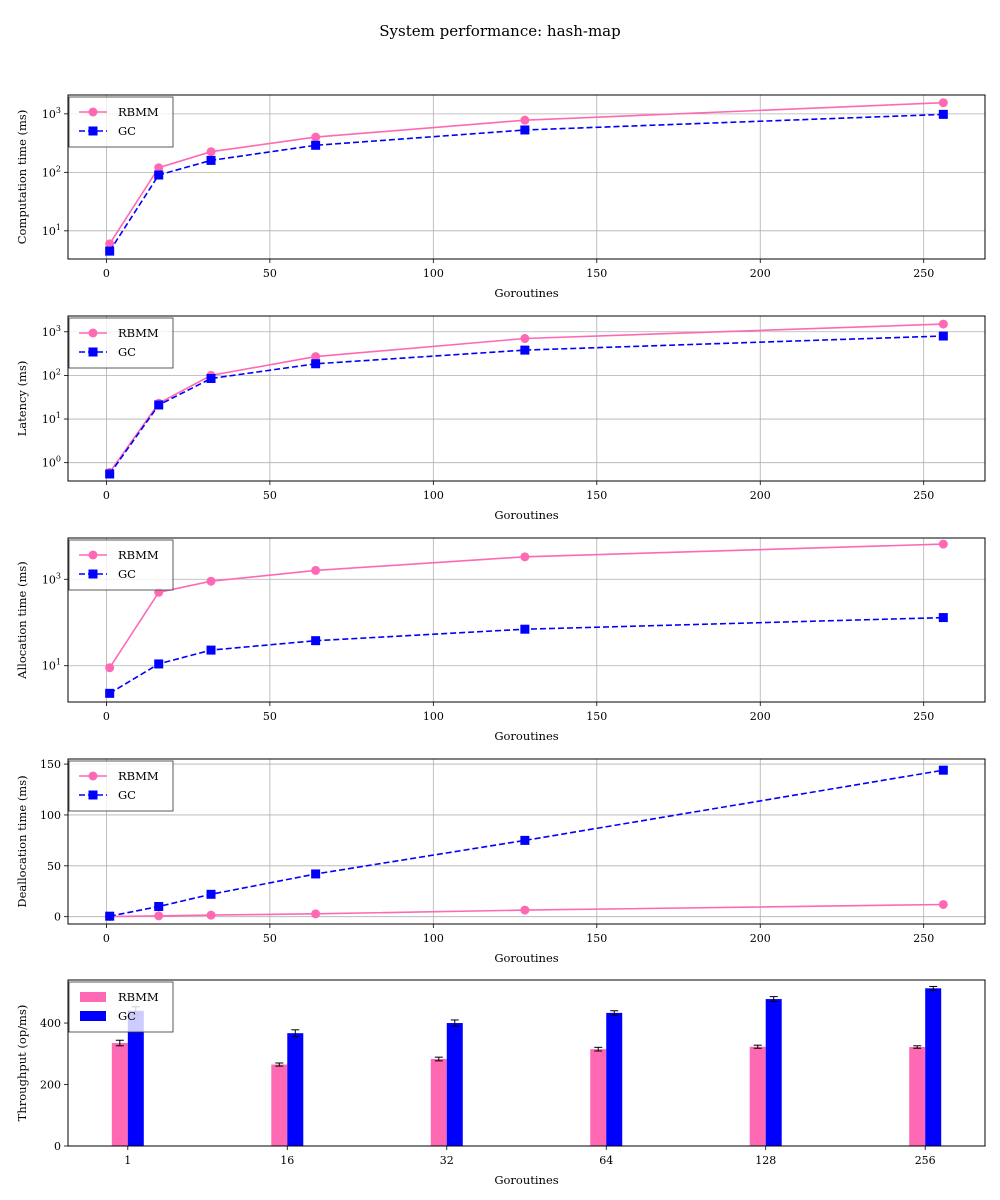 This screenshot has height=1200, width=1000. I want to click on y-tick-label: 102, so click(51, 171).